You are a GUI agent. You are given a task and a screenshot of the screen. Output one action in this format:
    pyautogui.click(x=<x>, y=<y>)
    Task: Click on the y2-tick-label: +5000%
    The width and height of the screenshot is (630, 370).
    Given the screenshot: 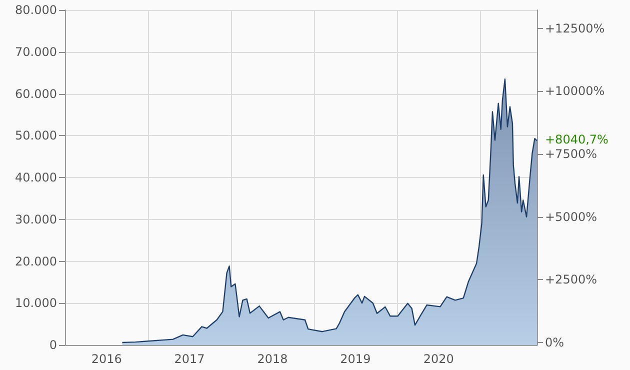 What is the action you would take?
    pyautogui.click(x=571, y=217)
    